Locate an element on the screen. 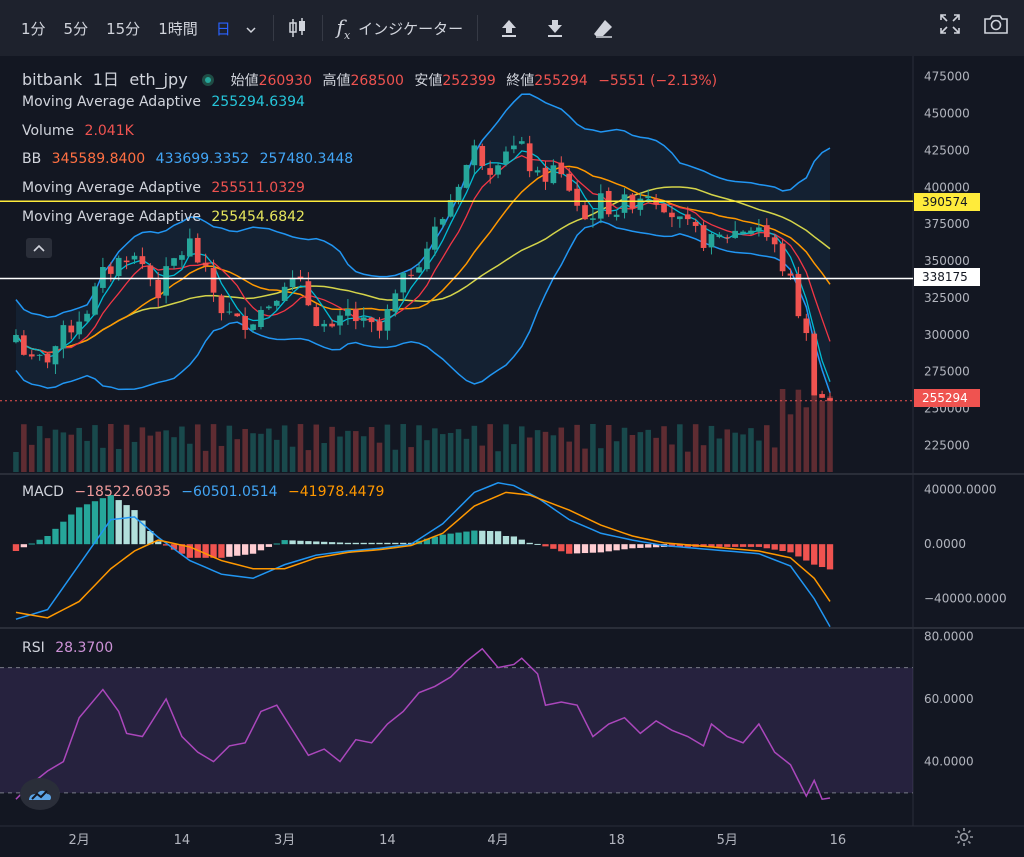  interval-dropdown: 日 is located at coordinates (236, 28).